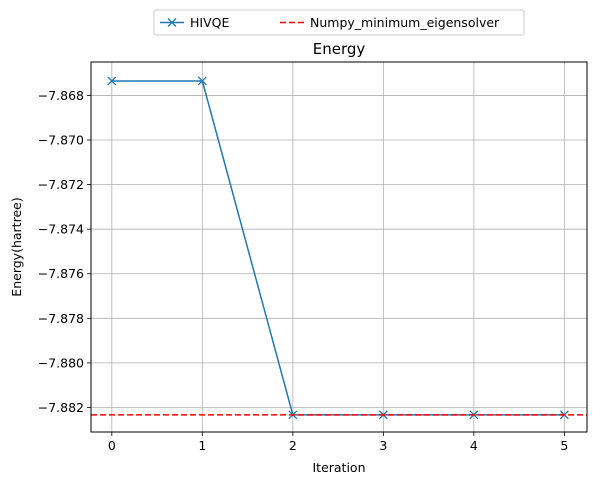  Describe the element at coordinates (293, 445) in the screenshot. I see `x-tick-label: 2` at that location.